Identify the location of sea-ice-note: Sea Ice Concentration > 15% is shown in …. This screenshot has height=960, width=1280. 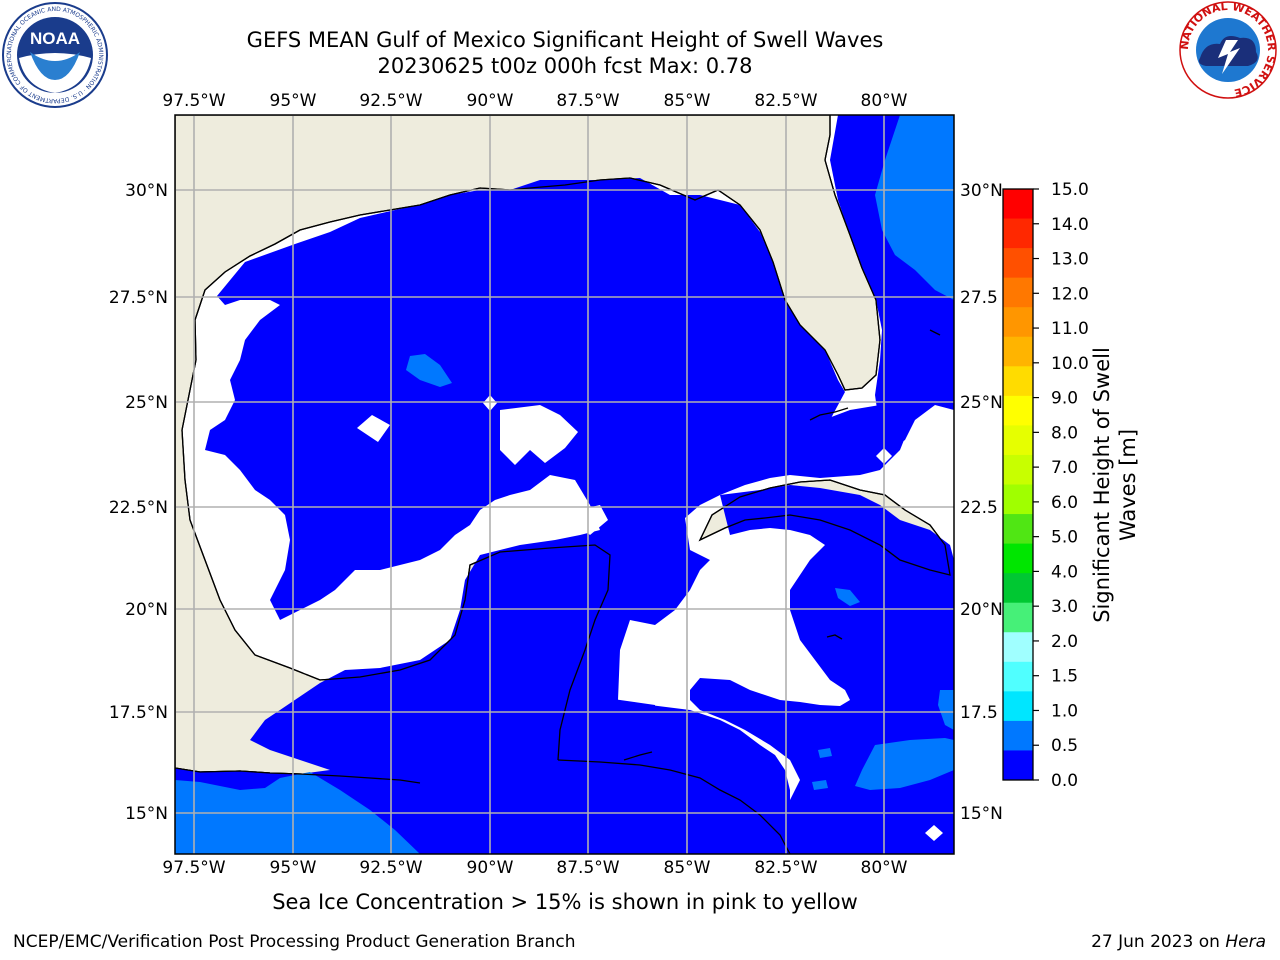
(565, 902).